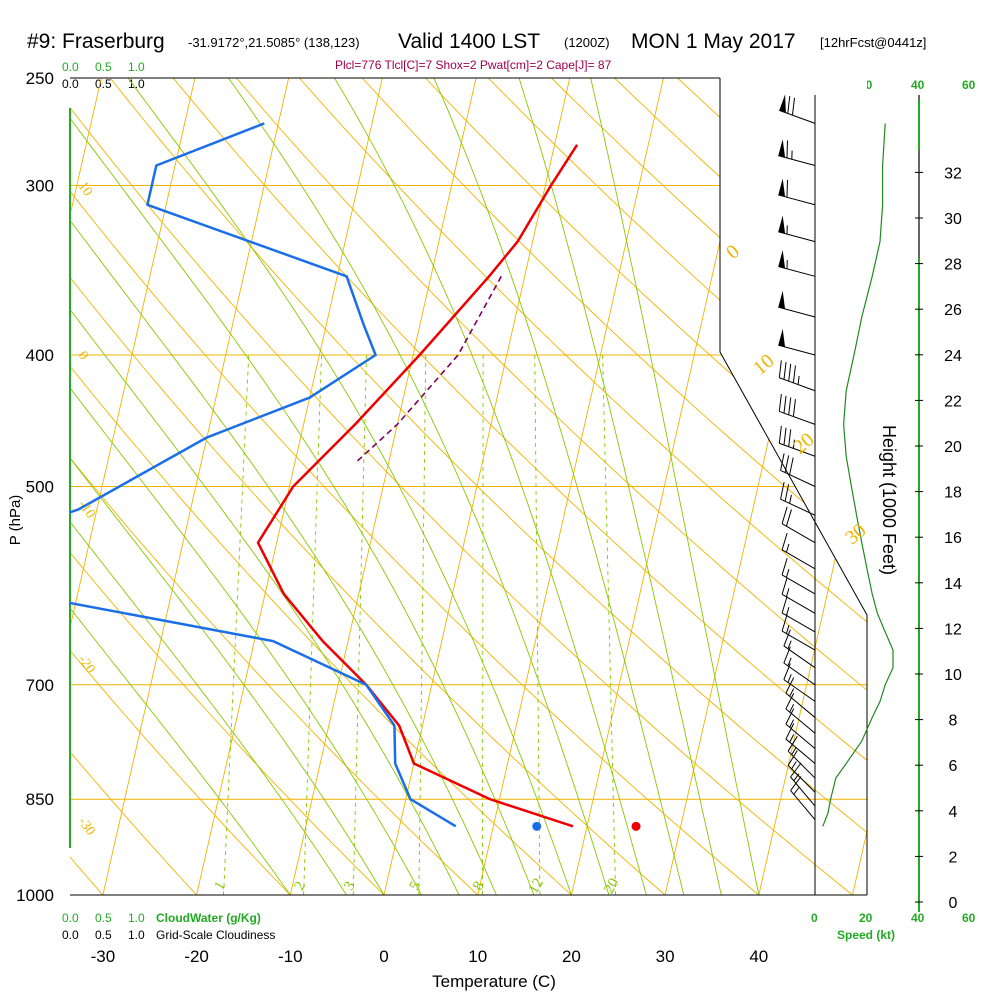  What do you see at coordinates (953, 310) in the screenshot?
I see `height-tick-label: 26` at bounding box center [953, 310].